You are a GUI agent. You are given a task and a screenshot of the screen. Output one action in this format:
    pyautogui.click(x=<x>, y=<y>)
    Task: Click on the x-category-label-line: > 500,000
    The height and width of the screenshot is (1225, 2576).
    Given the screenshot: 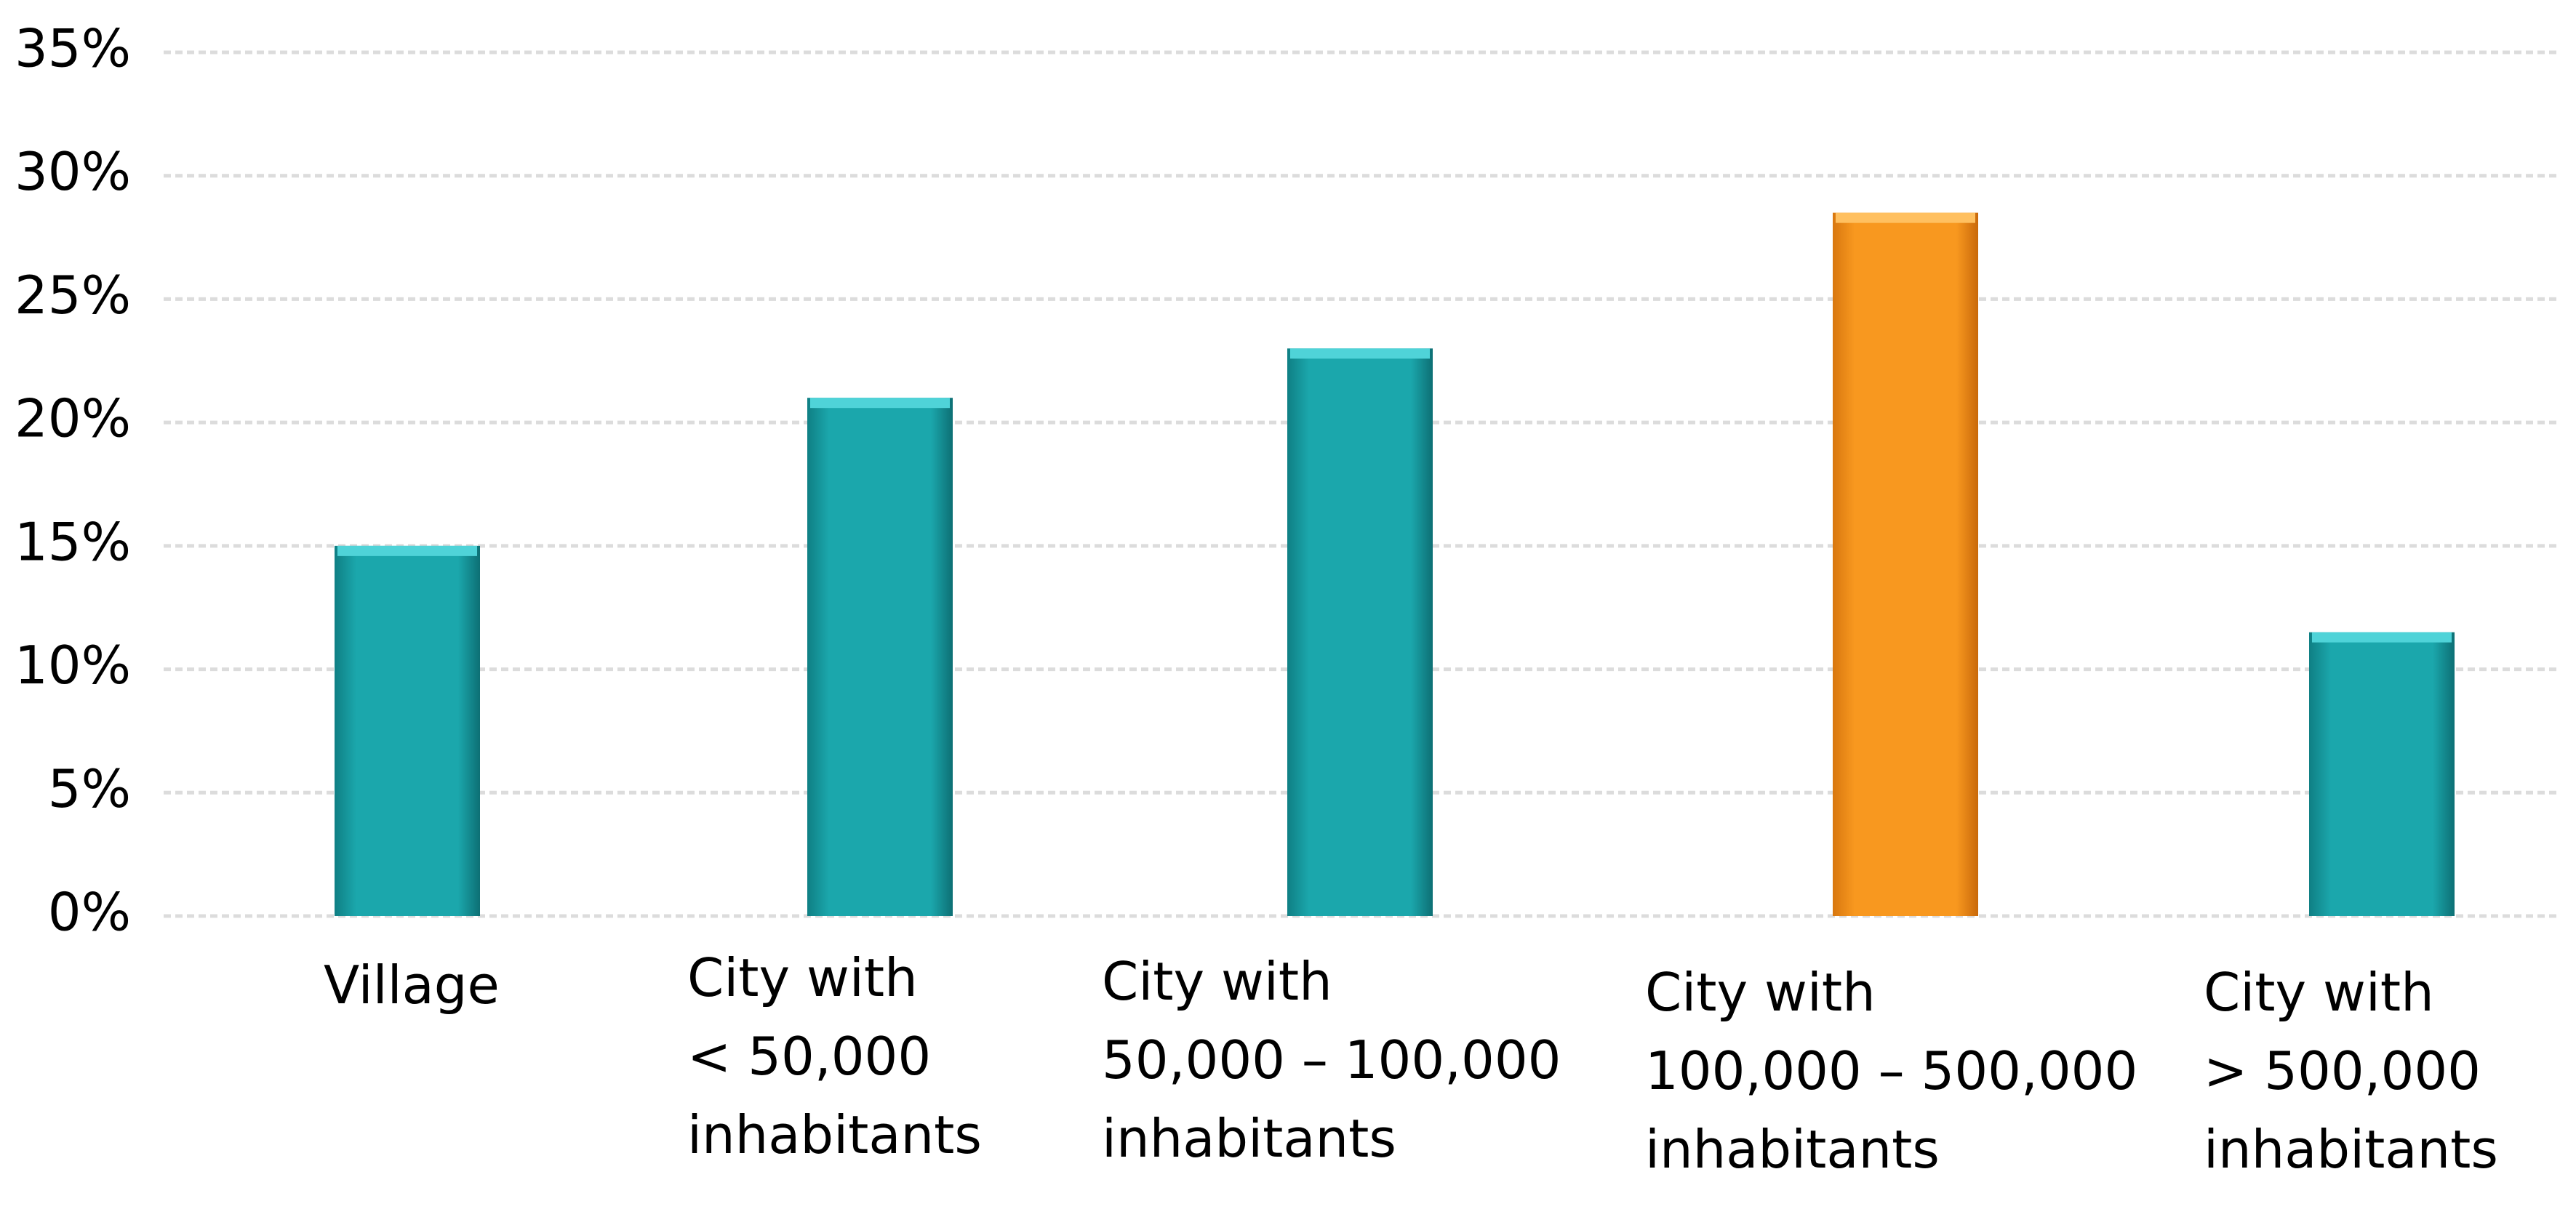 What is the action you would take?
    pyautogui.click(x=2342, y=1071)
    